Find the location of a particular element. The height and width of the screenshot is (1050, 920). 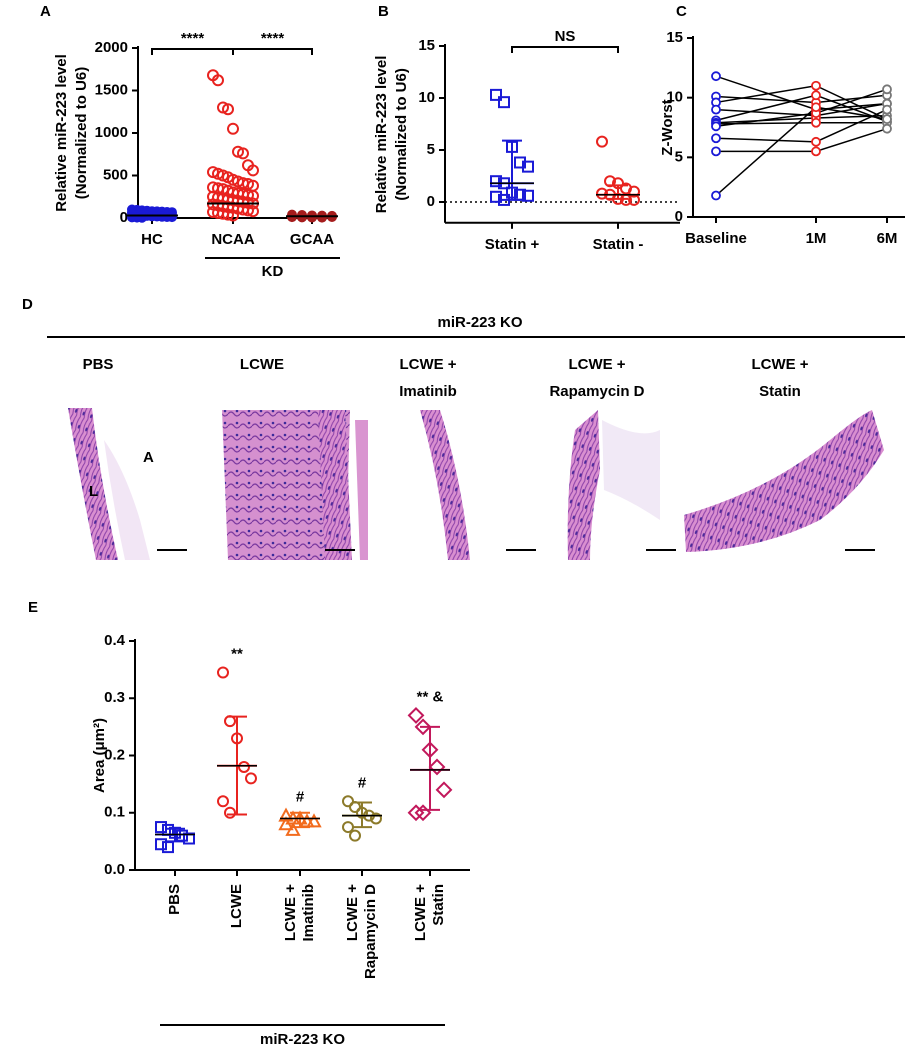

y-tick-label: 1500 is located at coordinates (111, 89).